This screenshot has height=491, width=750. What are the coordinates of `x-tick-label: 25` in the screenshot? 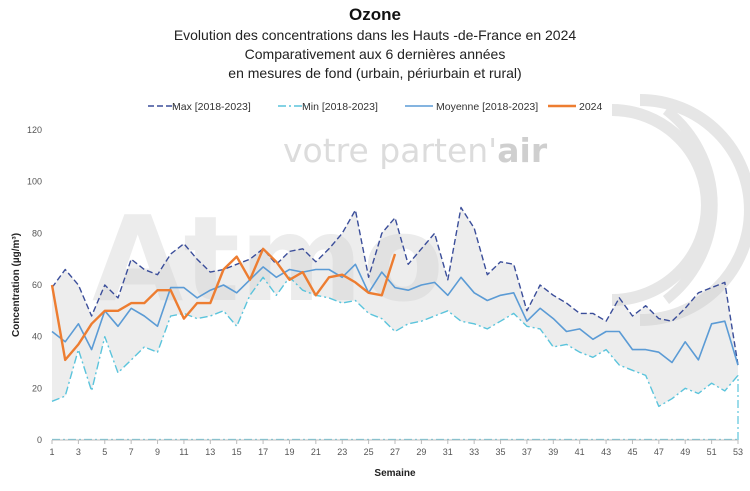 It's located at (369, 452).